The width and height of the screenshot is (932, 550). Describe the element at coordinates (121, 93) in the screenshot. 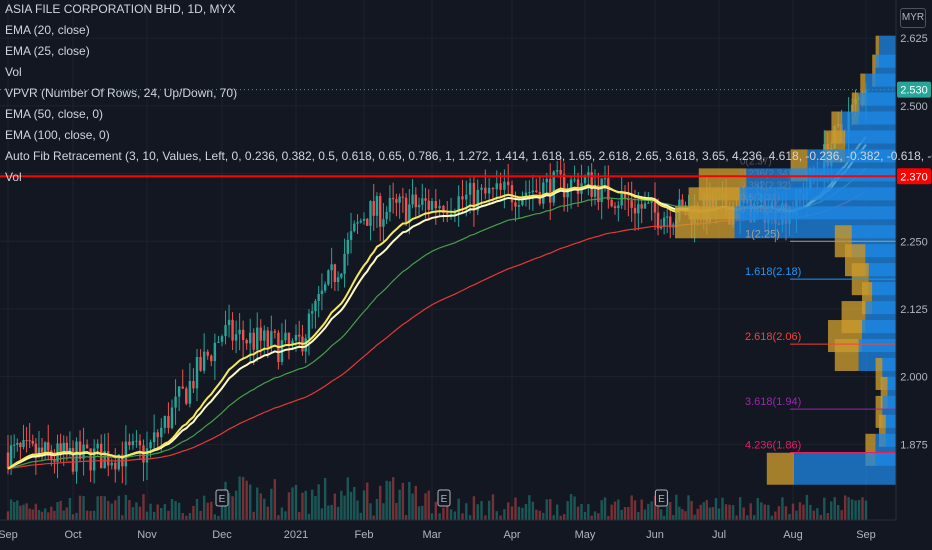

I see `indicator-vpvr: VPVR (Number Of Rows, 24, Up/Down, 70)` at that location.